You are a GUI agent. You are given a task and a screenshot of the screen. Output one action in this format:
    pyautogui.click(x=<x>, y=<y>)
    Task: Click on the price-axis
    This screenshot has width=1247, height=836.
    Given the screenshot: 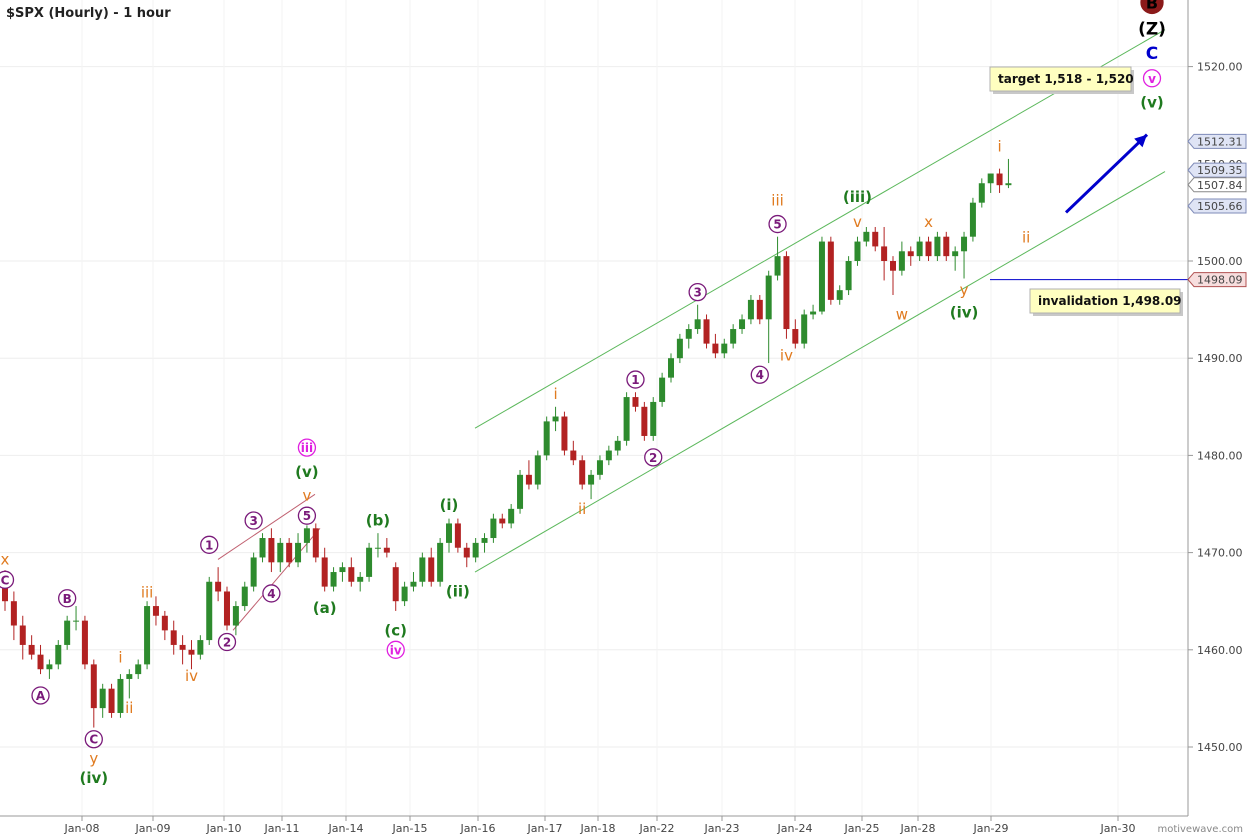 What is the action you would take?
    pyautogui.click(x=1217, y=408)
    